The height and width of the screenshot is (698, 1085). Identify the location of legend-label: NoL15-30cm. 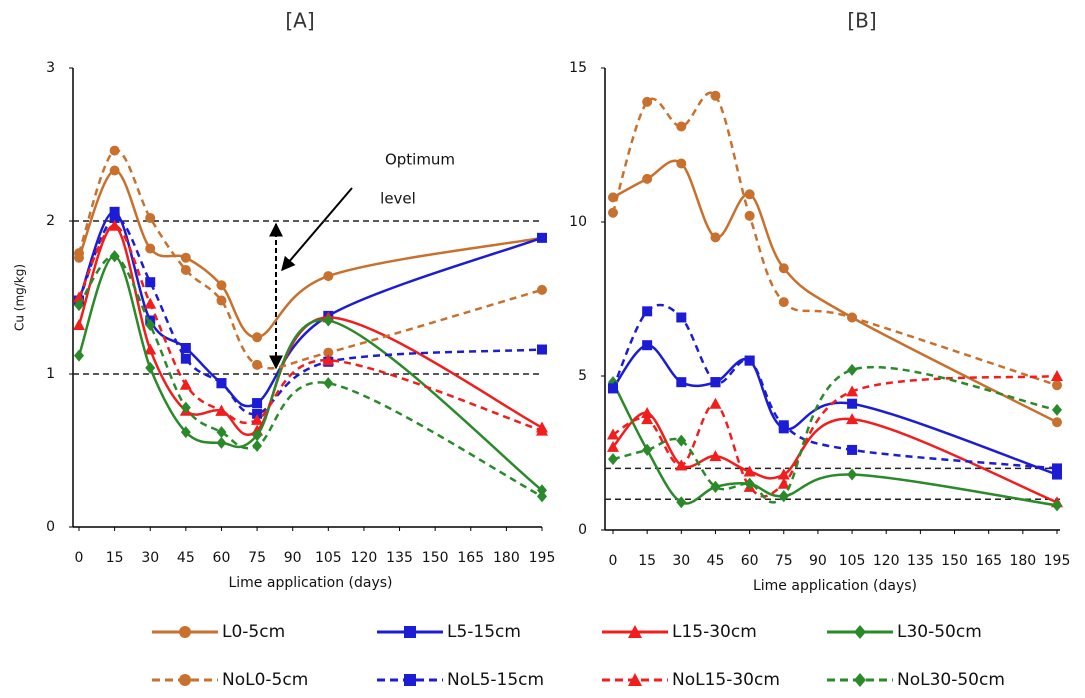
(726, 680).